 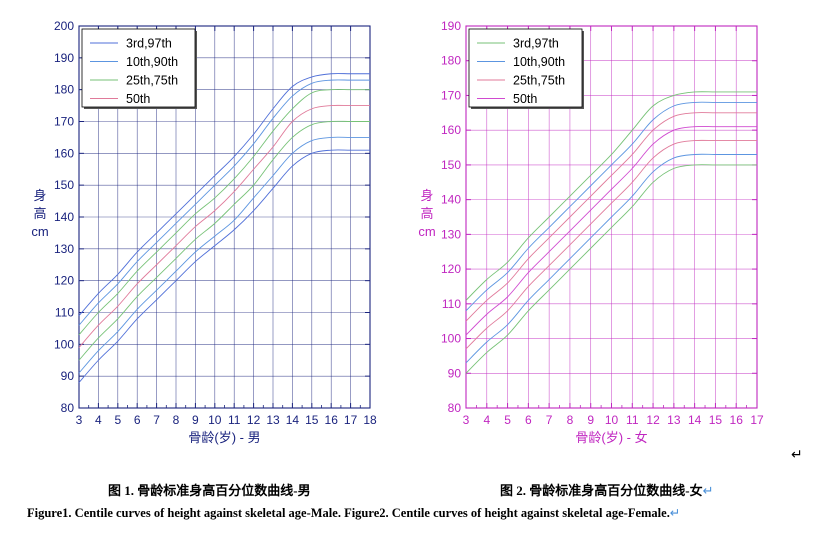 I want to click on male-x-tick-label: 10, so click(x=215, y=420).